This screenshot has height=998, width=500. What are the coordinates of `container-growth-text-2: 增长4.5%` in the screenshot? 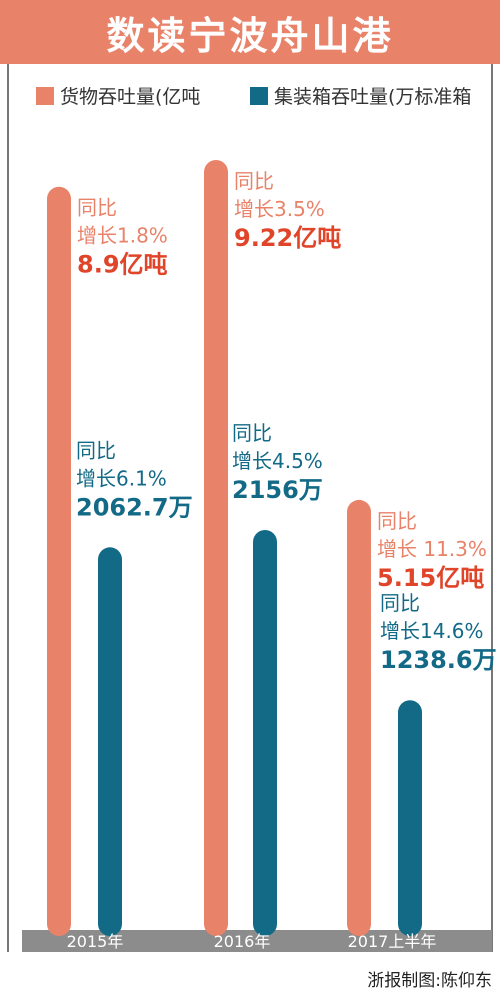 It's located at (277, 461).